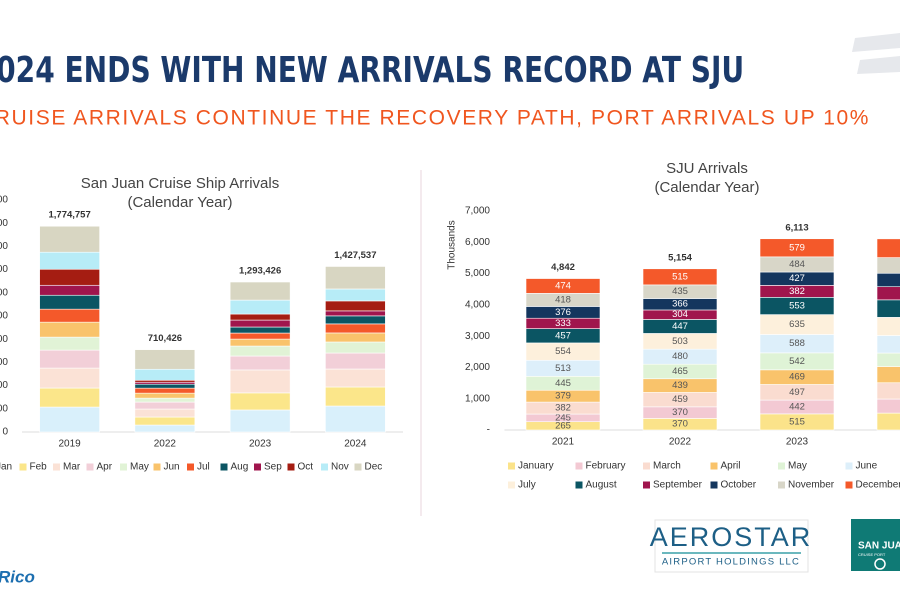 The image size is (900, 600). I want to click on x-tick-label: 2023, so click(260, 444).